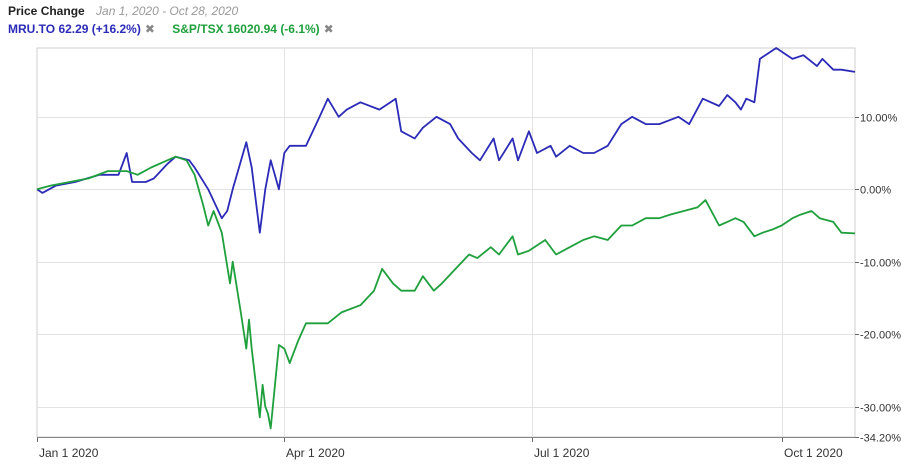 The image size is (920, 465). What do you see at coordinates (813, 453) in the screenshot?
I see `x-tick-label: Oct 1 2020` at bounding box center [813, 453].